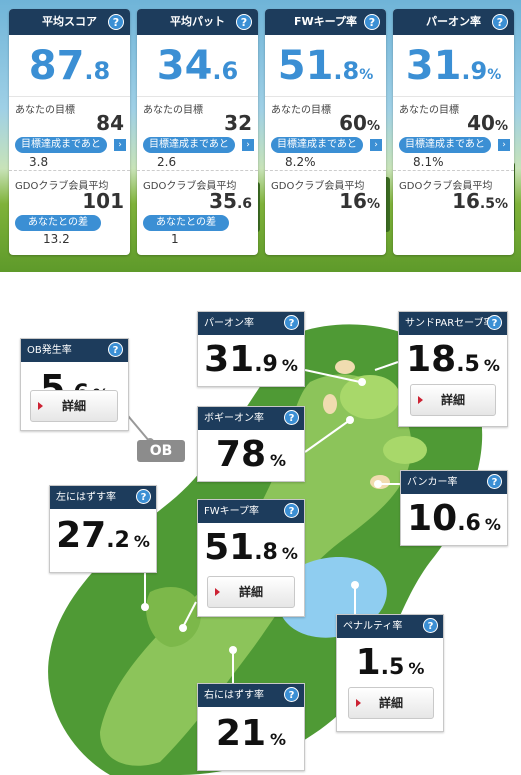 The width and height of the screenshot is (521, 775). I want to click on penalty-rate-card: ペナルティ率? 1.5% 詳細, so click(390, 673).